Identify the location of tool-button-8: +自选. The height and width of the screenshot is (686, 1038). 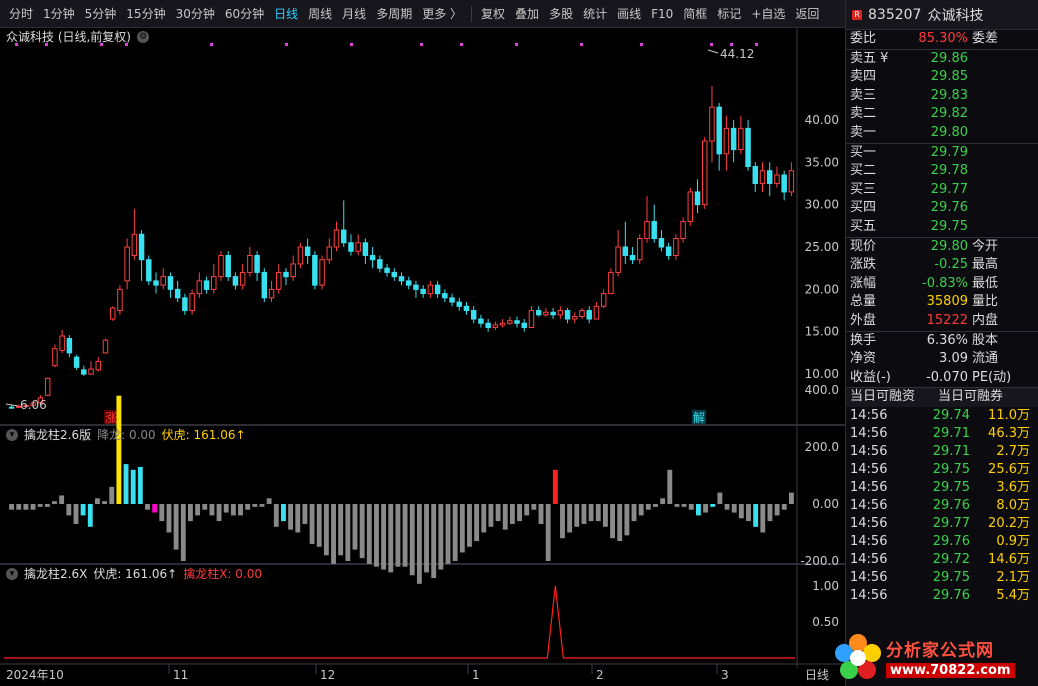
(768, 13).